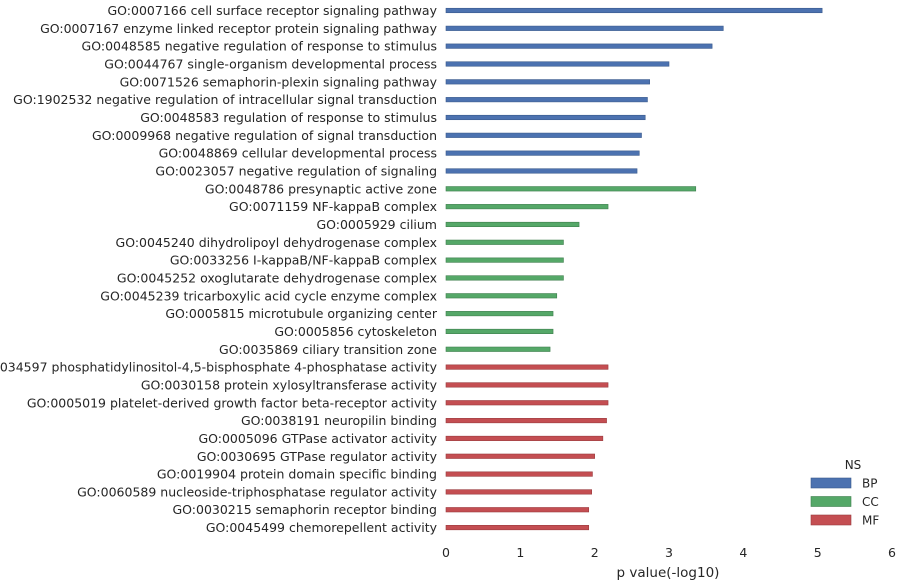 The height and width of the screenshot is (587, 903). I want to click on y-tick-label: GO:0035869 ciliary transition zone, so click(328, 349).